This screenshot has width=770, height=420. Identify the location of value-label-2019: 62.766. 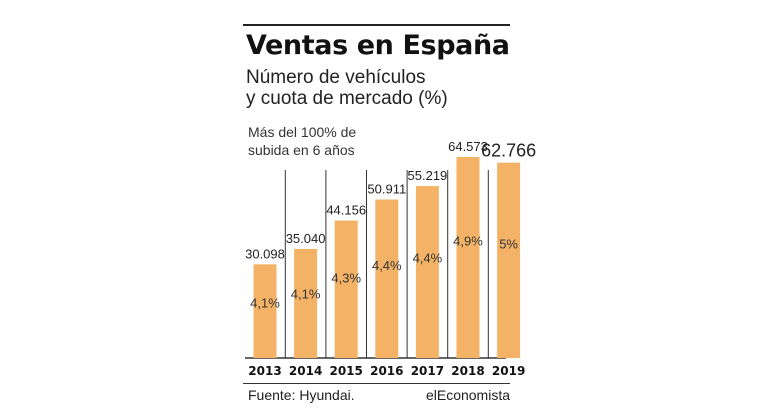
(508, 151).